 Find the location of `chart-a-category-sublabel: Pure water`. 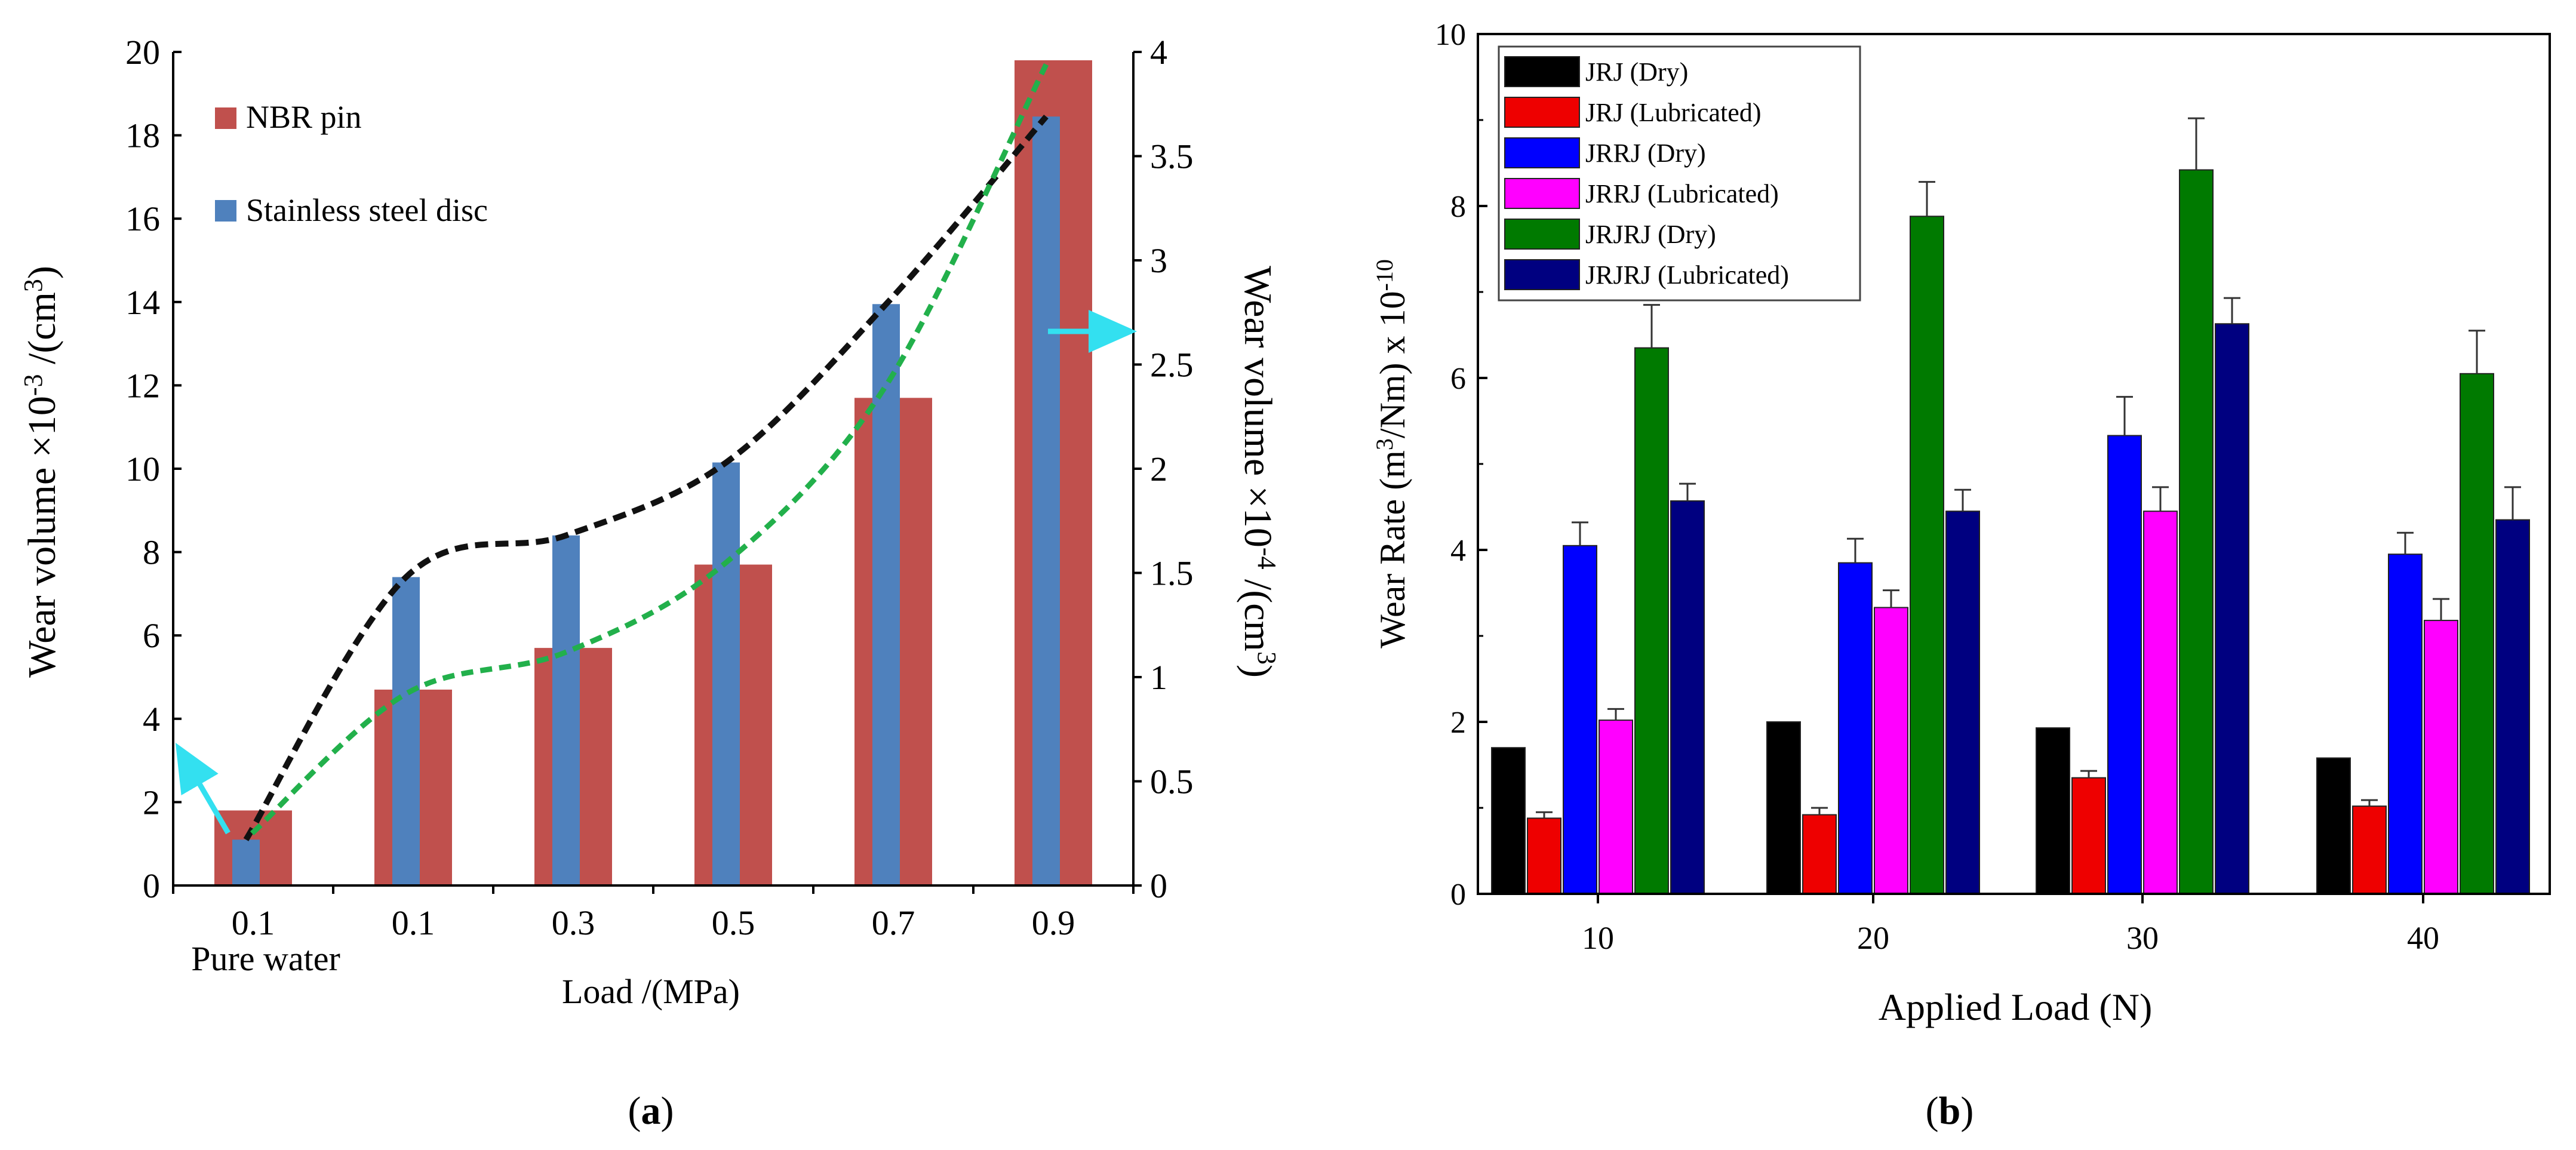

chart-a-category-sublabel: Pure water is located at coordinates (265, 958).